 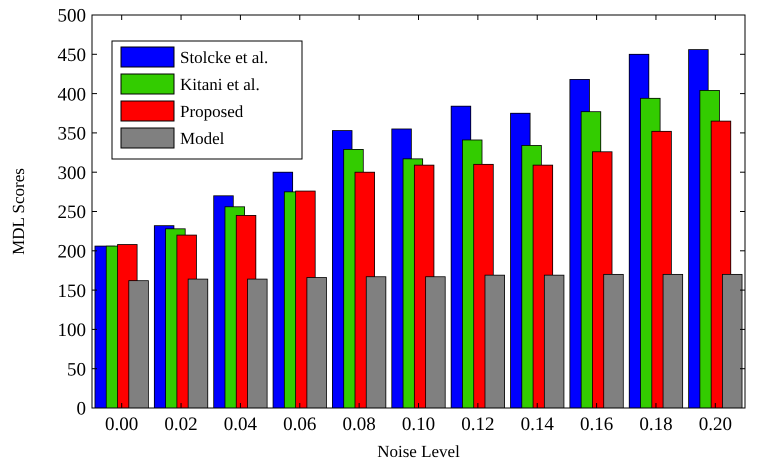 What do you see at coordinates (72, 173) in the screenshot?
I see `y-tick-label: 300` at bounding box center [72, 173].